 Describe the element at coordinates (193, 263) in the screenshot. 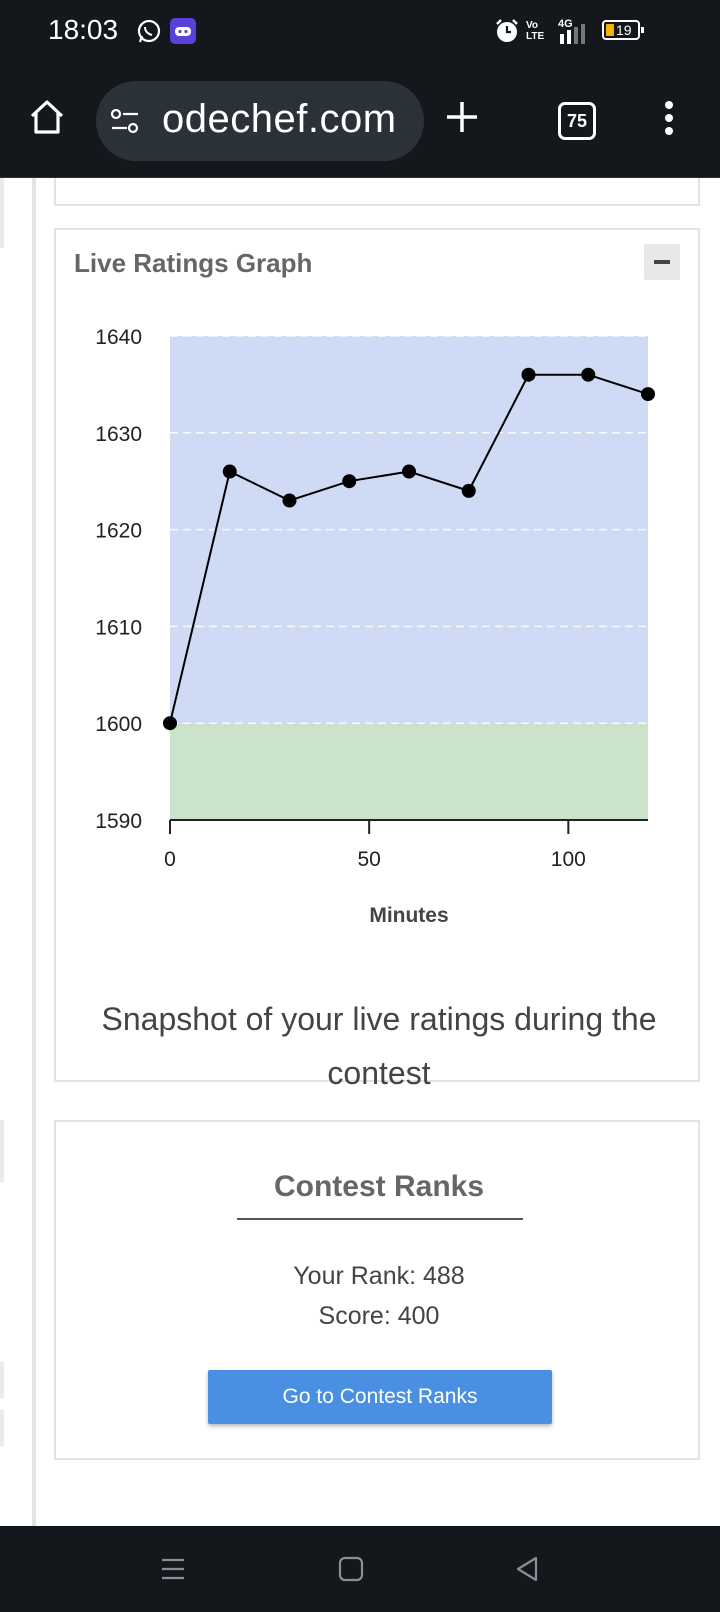

I see `card-title: Live Ratings Graph` at that location.